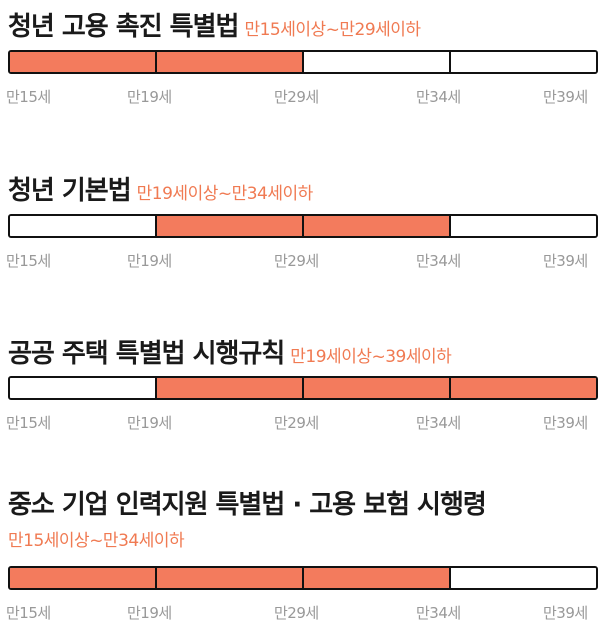  I want to click on section-title-line: 중소 기업 인력지원 특별법 · 고용 보험 시행령, so click(247, 502).